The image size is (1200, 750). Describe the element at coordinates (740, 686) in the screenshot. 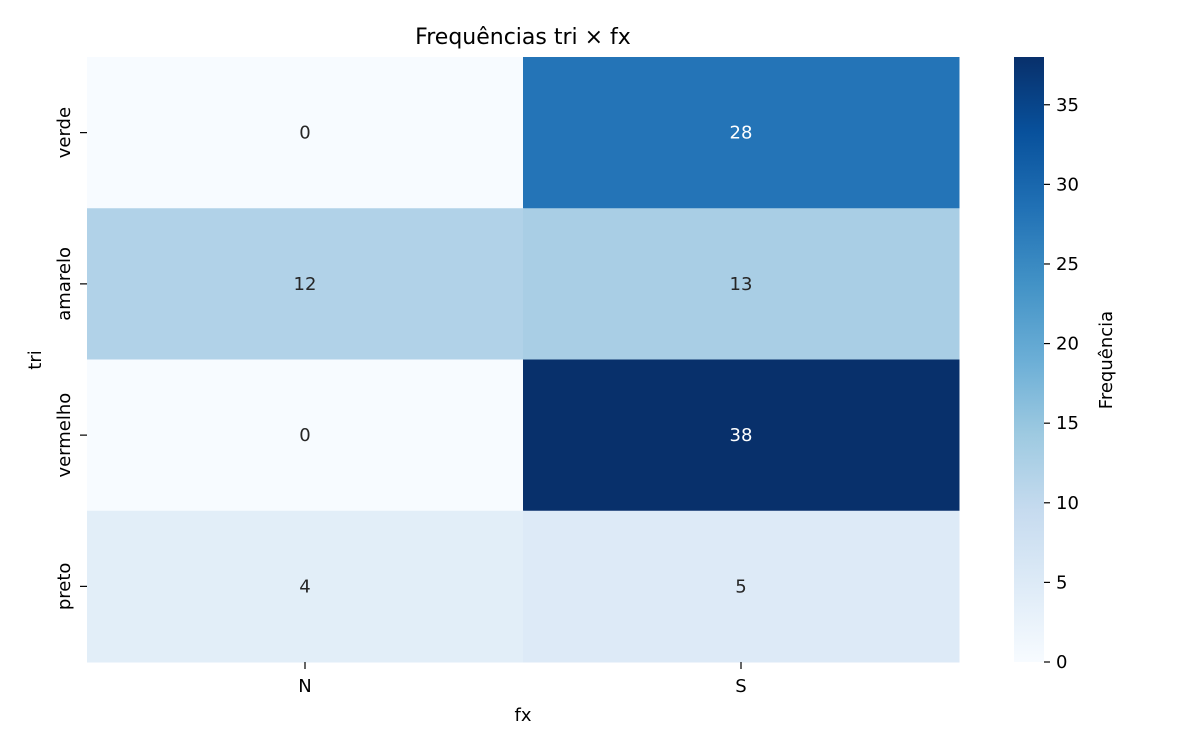

I see `x-tick-label: S` at that location.